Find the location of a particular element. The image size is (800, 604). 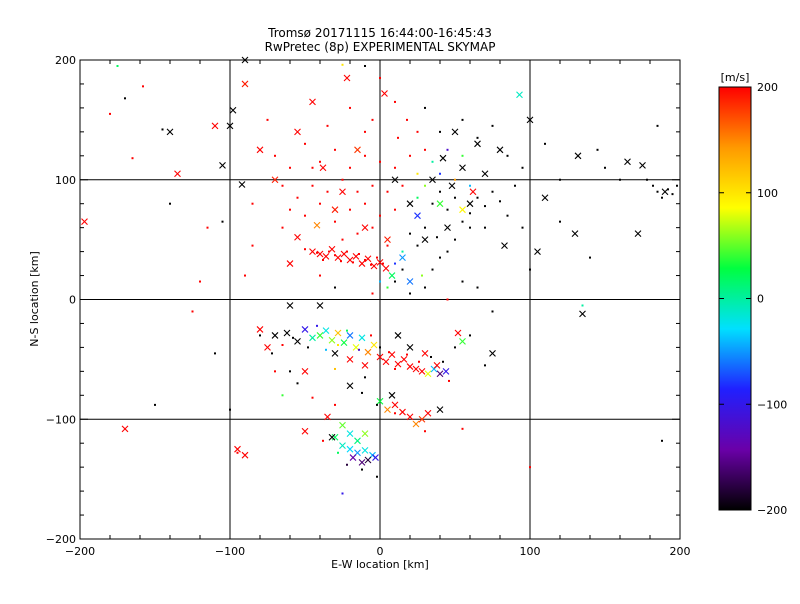

x-tick-label: −100 is located at coordinates (230, 551).